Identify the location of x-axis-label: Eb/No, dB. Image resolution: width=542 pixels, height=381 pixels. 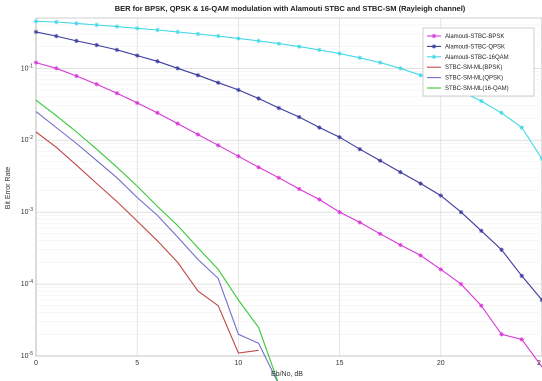
(287, 374).